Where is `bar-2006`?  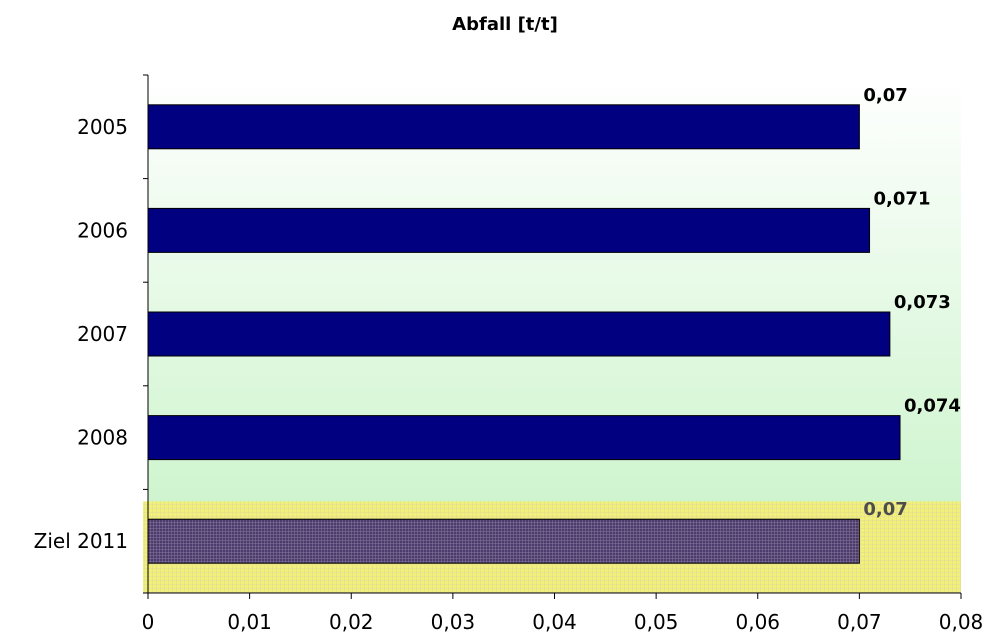 bar-2006 is located at coordinates (509, 230).